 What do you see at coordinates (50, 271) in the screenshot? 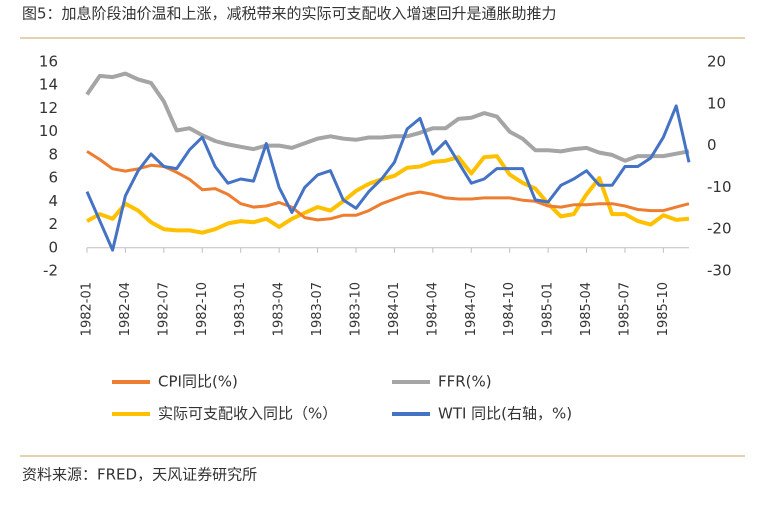
I see `y-tick-label: -2` at bounding box center [50, 271].